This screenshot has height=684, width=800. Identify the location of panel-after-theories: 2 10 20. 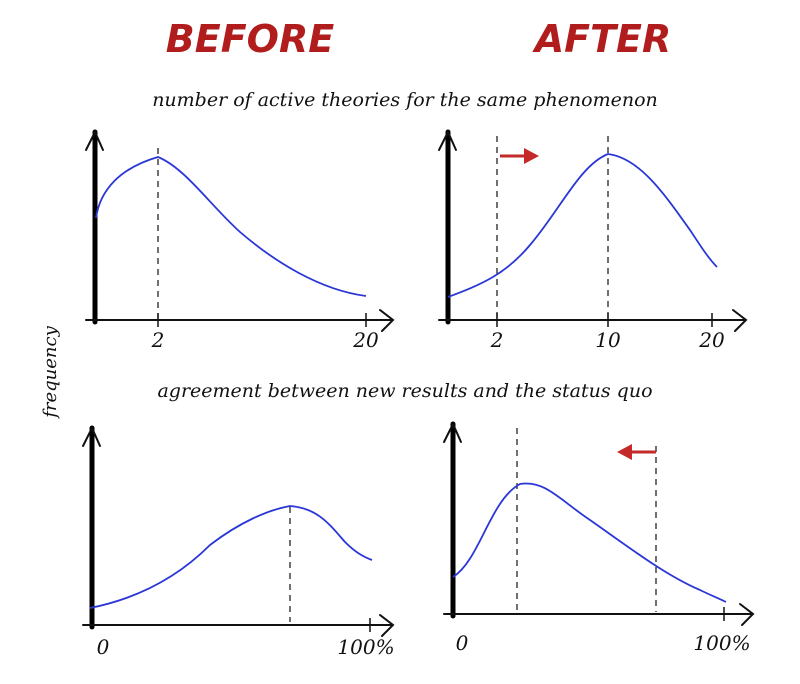
(593, 240).